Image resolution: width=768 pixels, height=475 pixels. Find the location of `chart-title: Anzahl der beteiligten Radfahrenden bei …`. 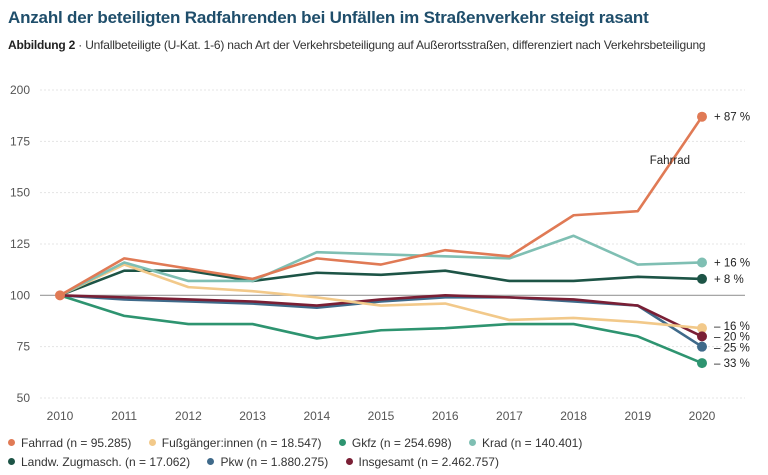

chart-title: Anzahl der beteiligten Radfahrenden bei … is located at coordinates (328, 17).